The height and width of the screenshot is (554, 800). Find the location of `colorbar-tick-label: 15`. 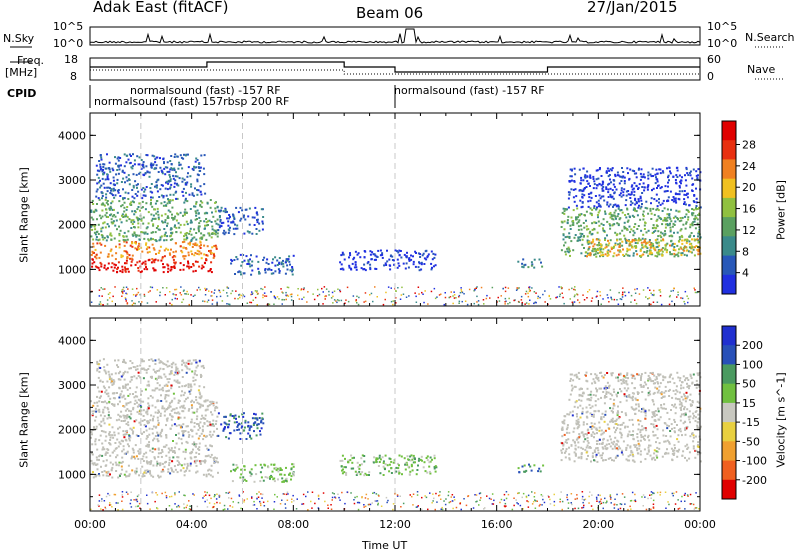

colorbar-tick-label: 15 is located at coordinates (749, 403).